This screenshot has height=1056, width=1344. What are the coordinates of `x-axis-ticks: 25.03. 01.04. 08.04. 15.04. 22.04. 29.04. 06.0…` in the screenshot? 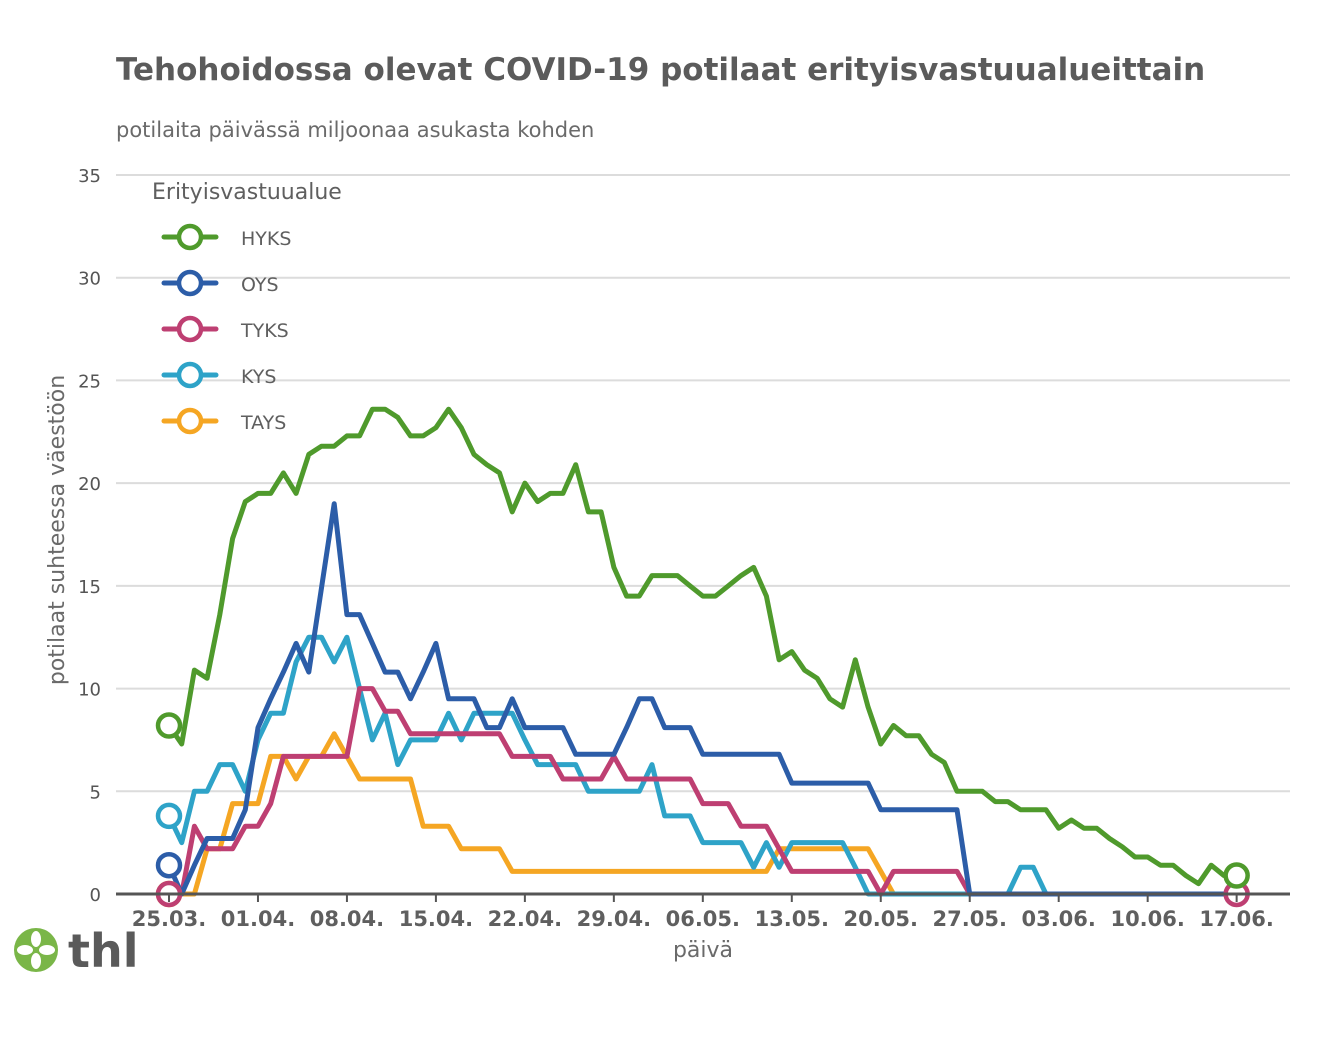 It's located at (703, 912).